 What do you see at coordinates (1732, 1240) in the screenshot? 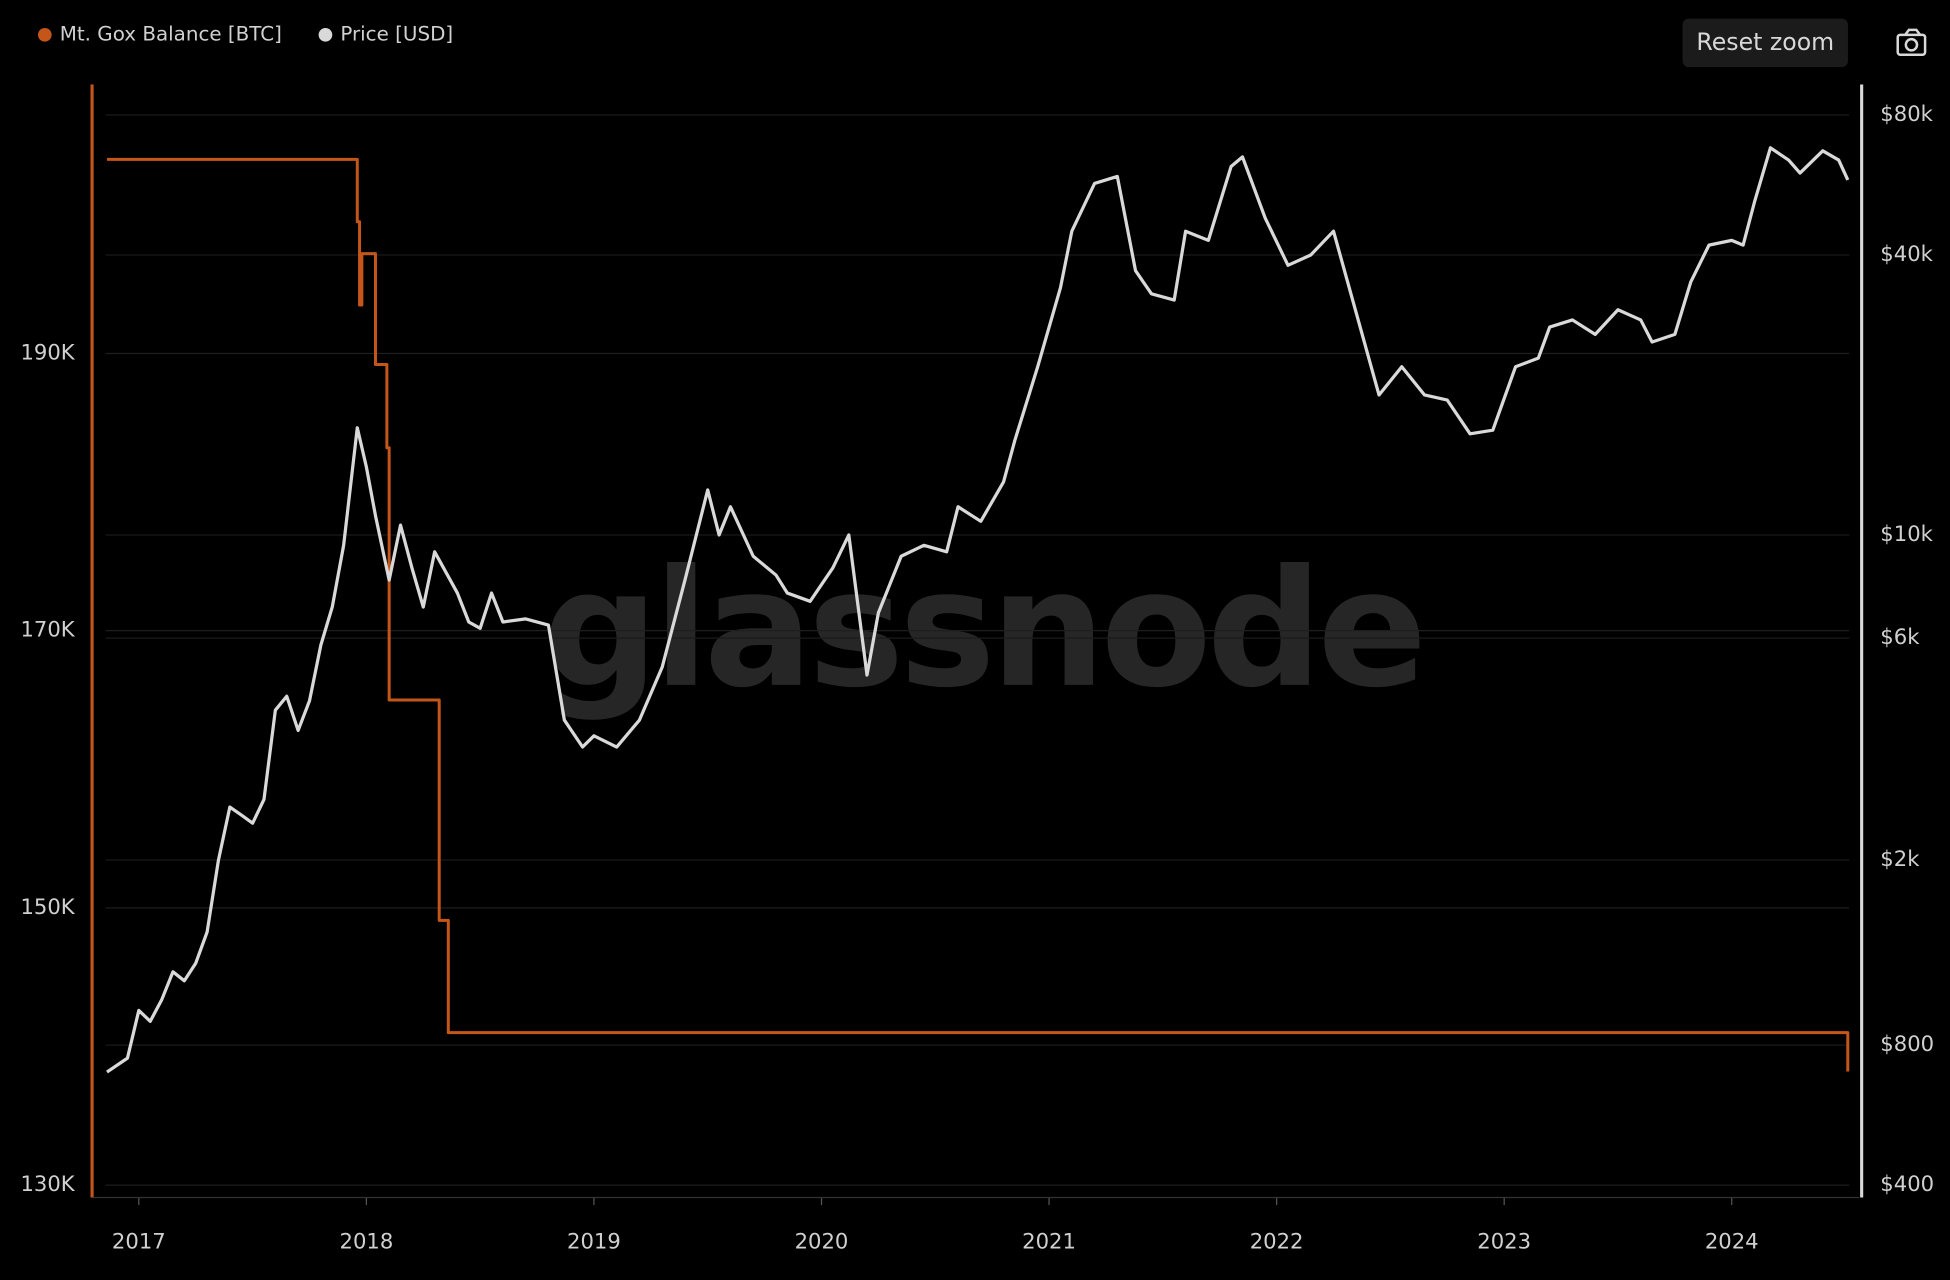
I see `x-tick-label: 2024` at bounding box center [1732, 1240].